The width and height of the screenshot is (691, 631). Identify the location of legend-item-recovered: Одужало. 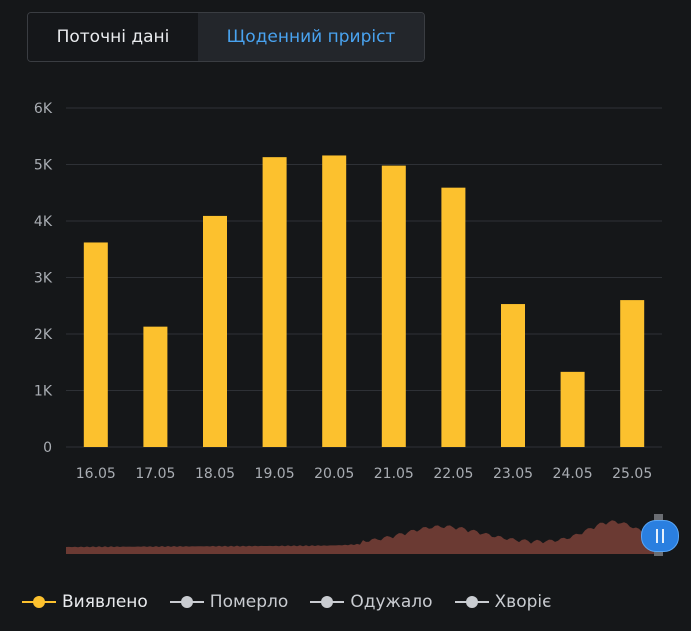
(371, 602).